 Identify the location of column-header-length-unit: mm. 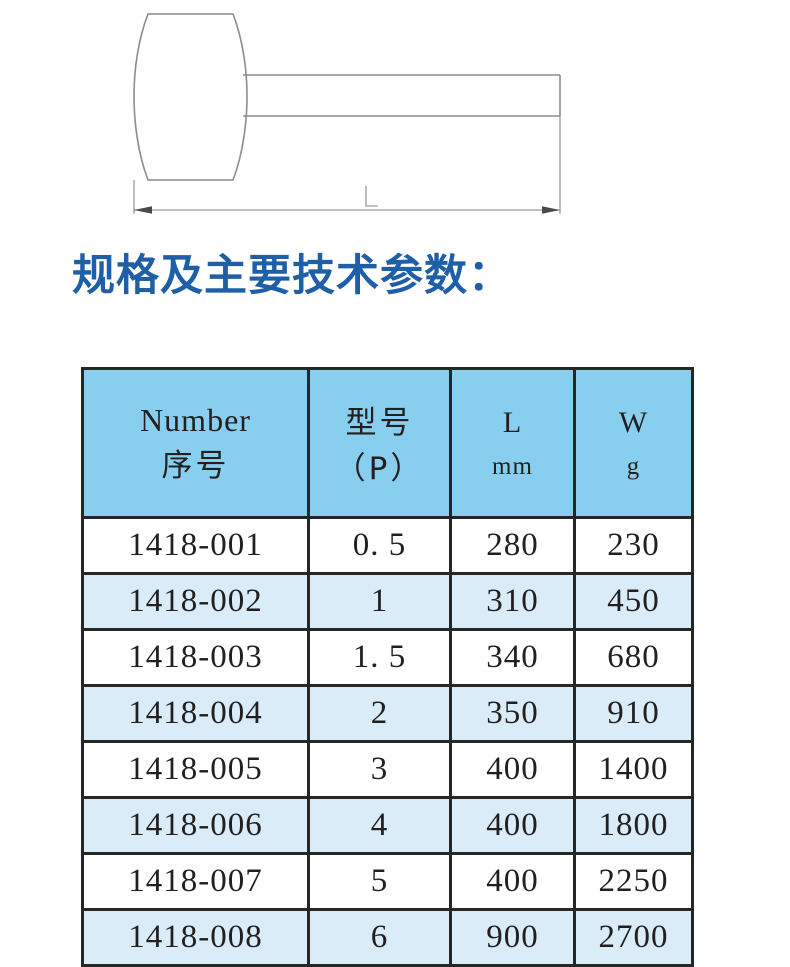
(512, 466).